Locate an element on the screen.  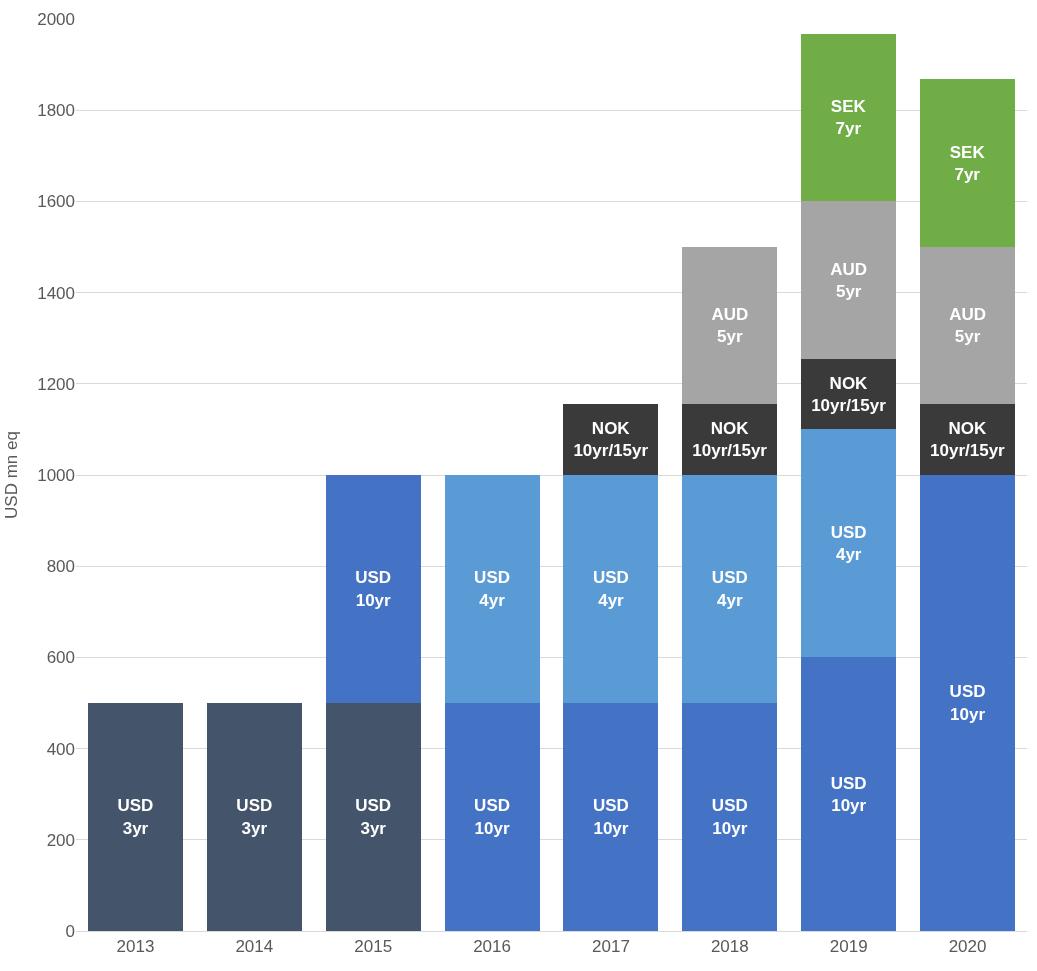
x-tick-label: 2014 is located at coordinates (254, 947).